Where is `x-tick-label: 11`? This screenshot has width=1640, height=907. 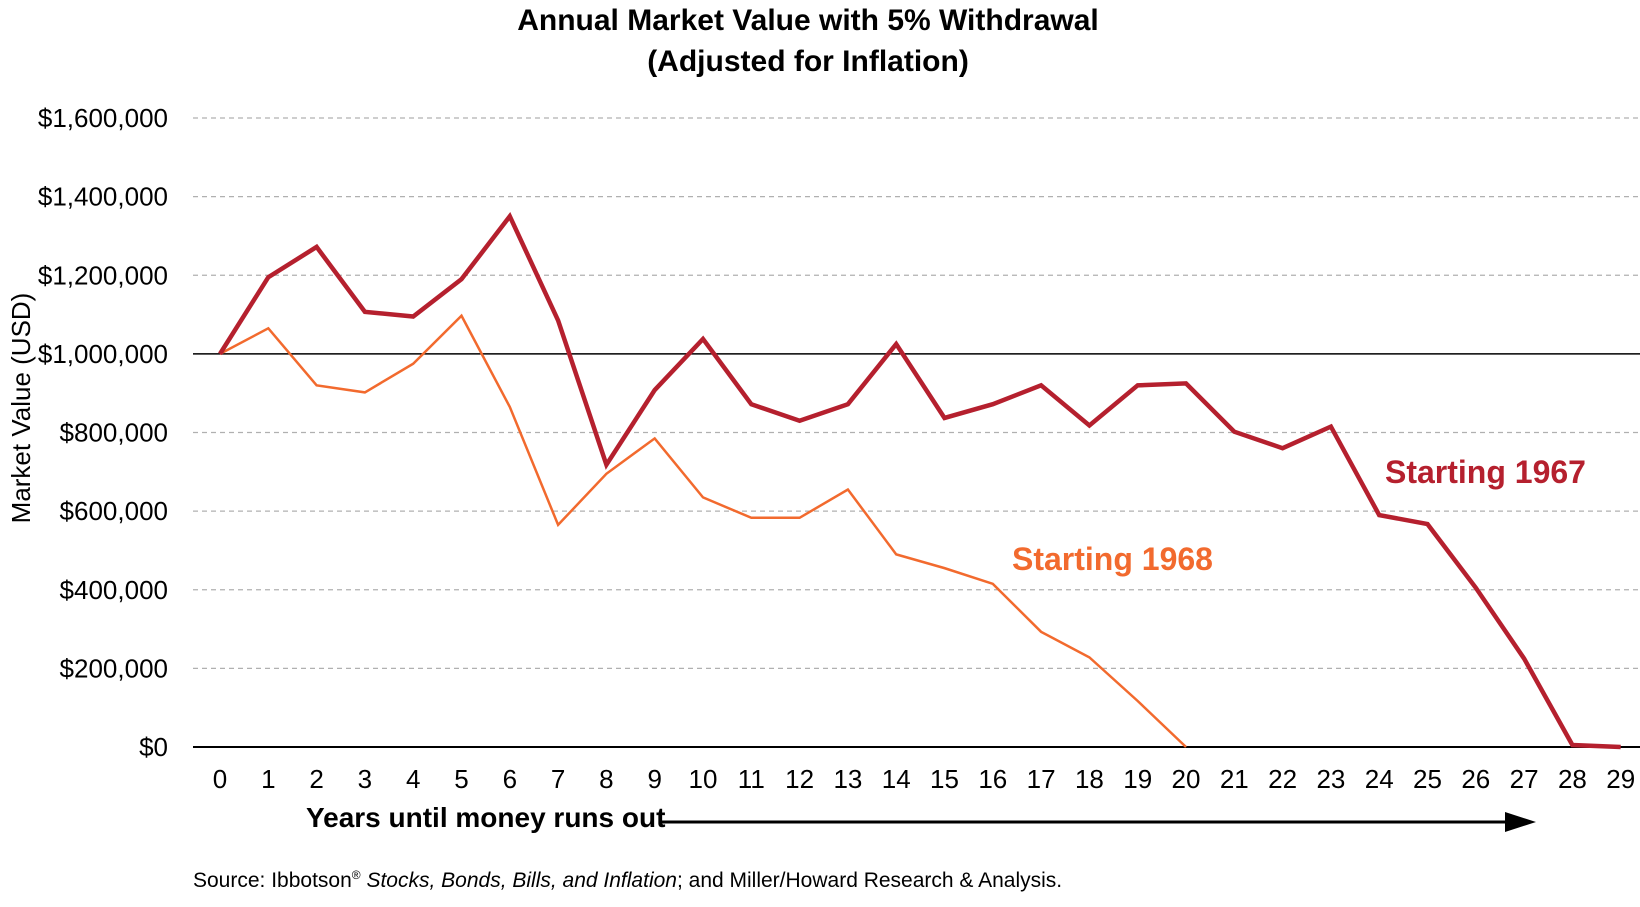
x-tick-label: 11 is located at coordinates (751, 779).